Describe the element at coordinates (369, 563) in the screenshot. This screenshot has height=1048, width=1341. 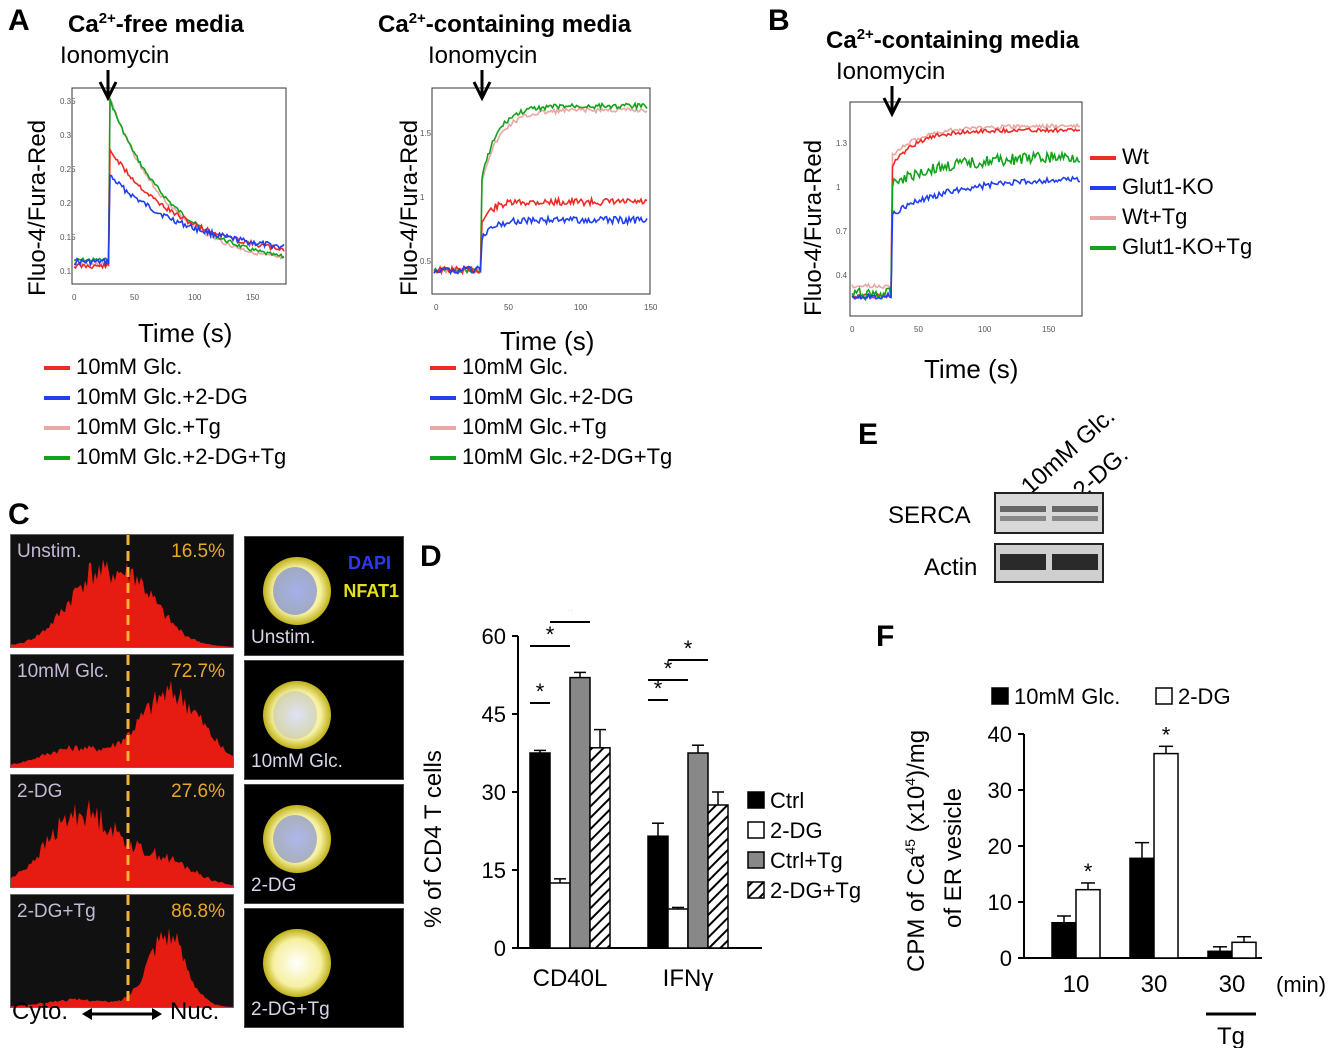
I see `dapi-label: DAPI` at that location.